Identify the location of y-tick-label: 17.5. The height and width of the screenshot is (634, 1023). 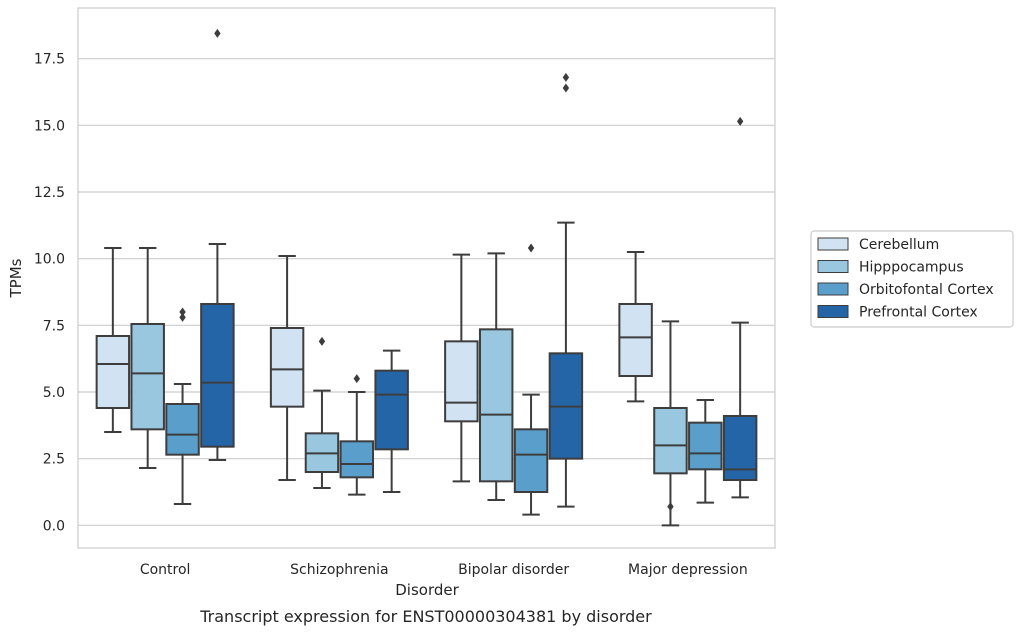
(49, 60).